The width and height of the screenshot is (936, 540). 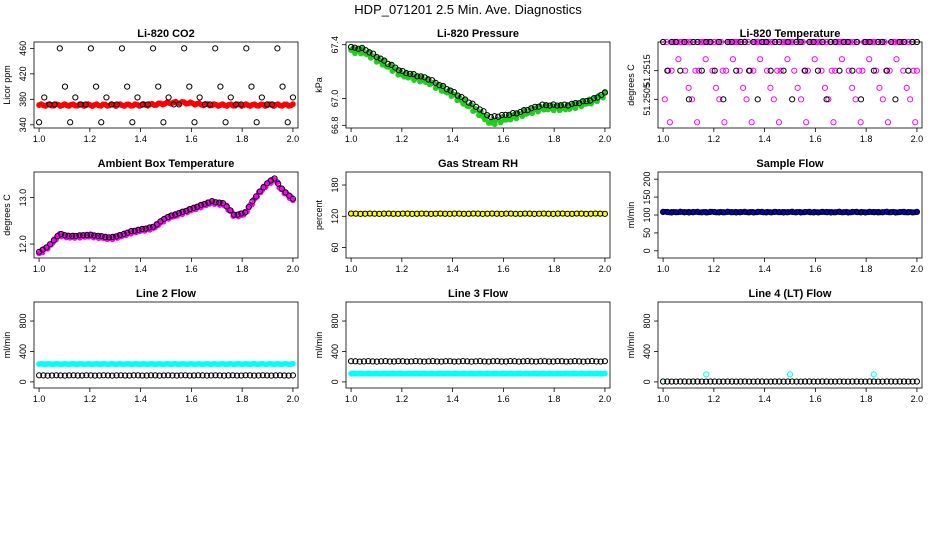 What do you see at coordinates (478, 345) in the screenshot?
I see `plot-frame` at bounding box center [478, 345].